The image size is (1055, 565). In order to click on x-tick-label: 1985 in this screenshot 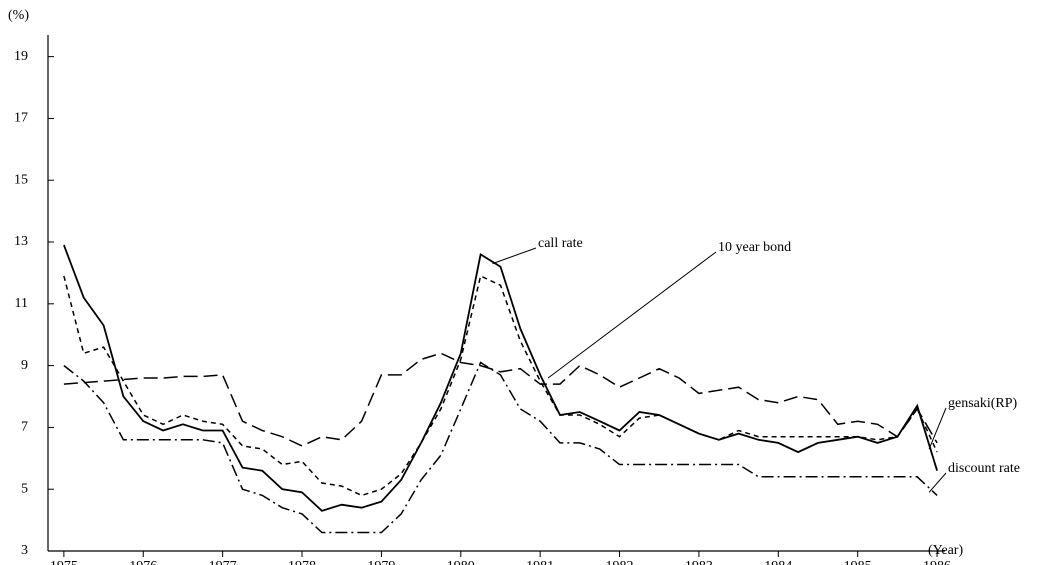, I will do `click(858, 562)`.